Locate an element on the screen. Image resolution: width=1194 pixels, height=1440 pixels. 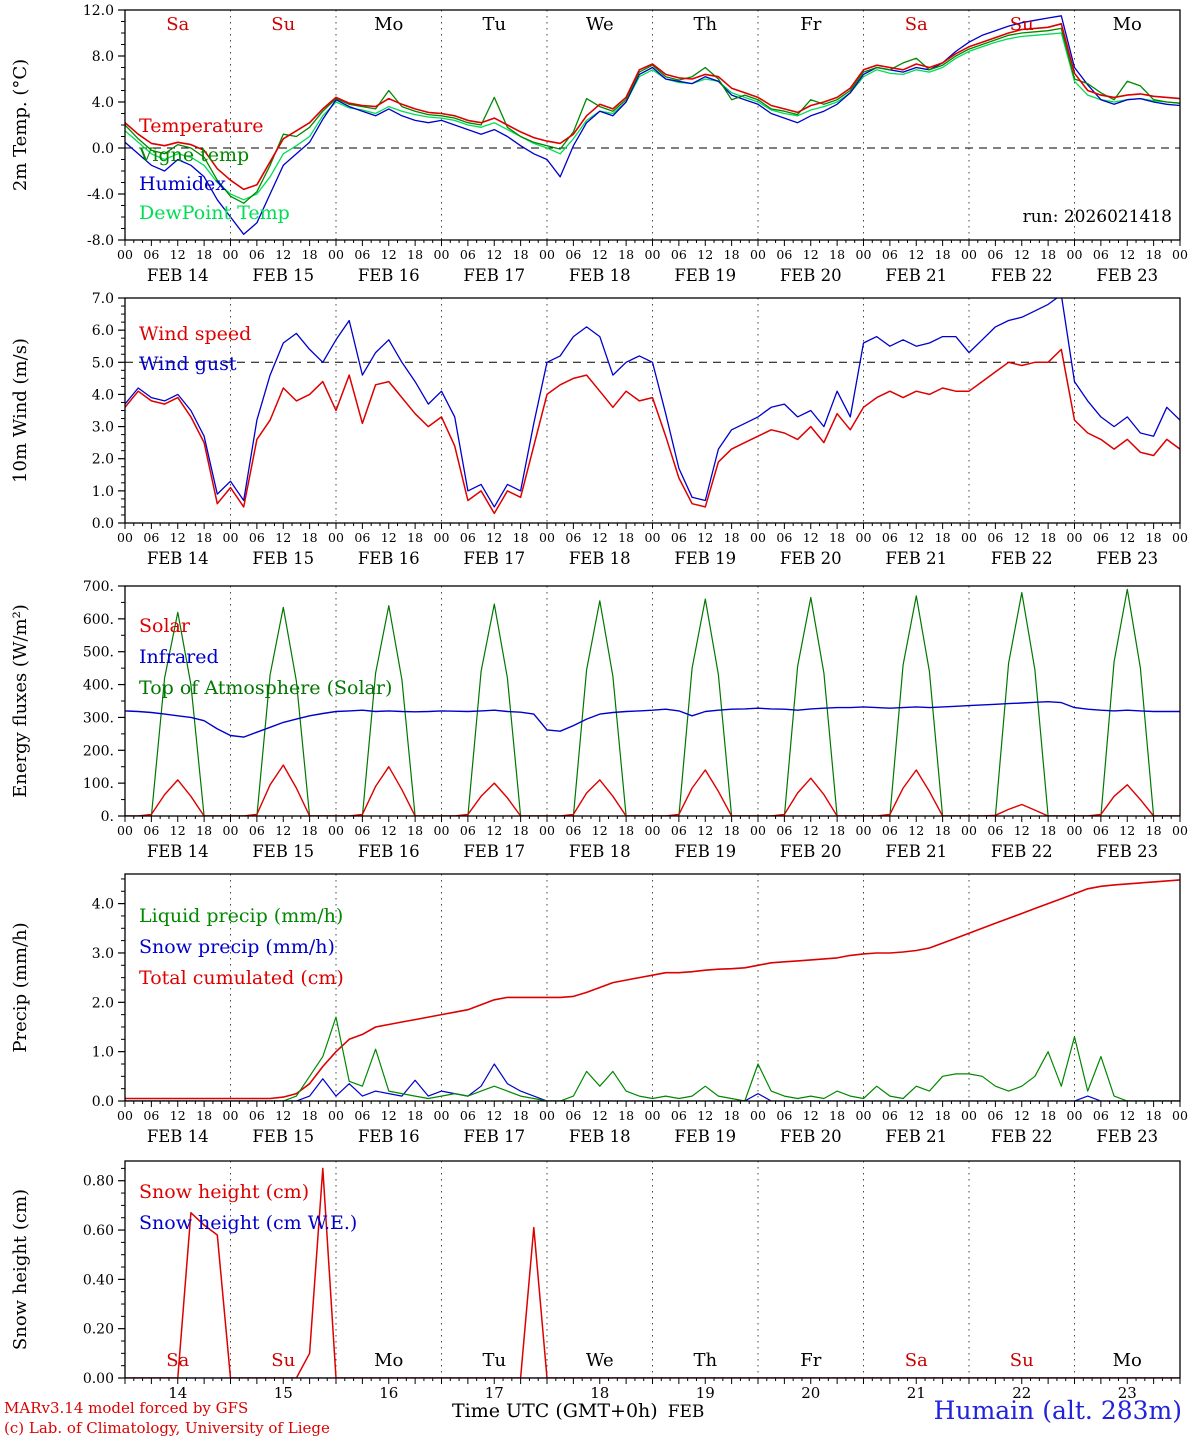
legend-snow-snow-height-cm-: Snow height (cm) is located at coordinates (224, 1192).